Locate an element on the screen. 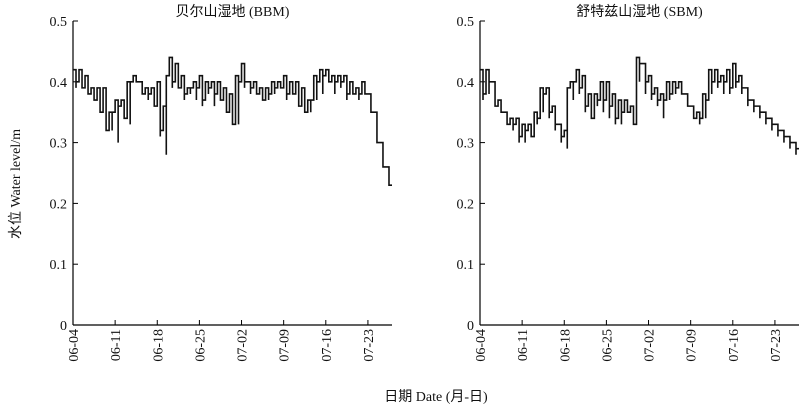 This screenshot has width=800, height=408. chart-title: 贝尔山湿地 (BBM) is located at coordinates (233, 12).